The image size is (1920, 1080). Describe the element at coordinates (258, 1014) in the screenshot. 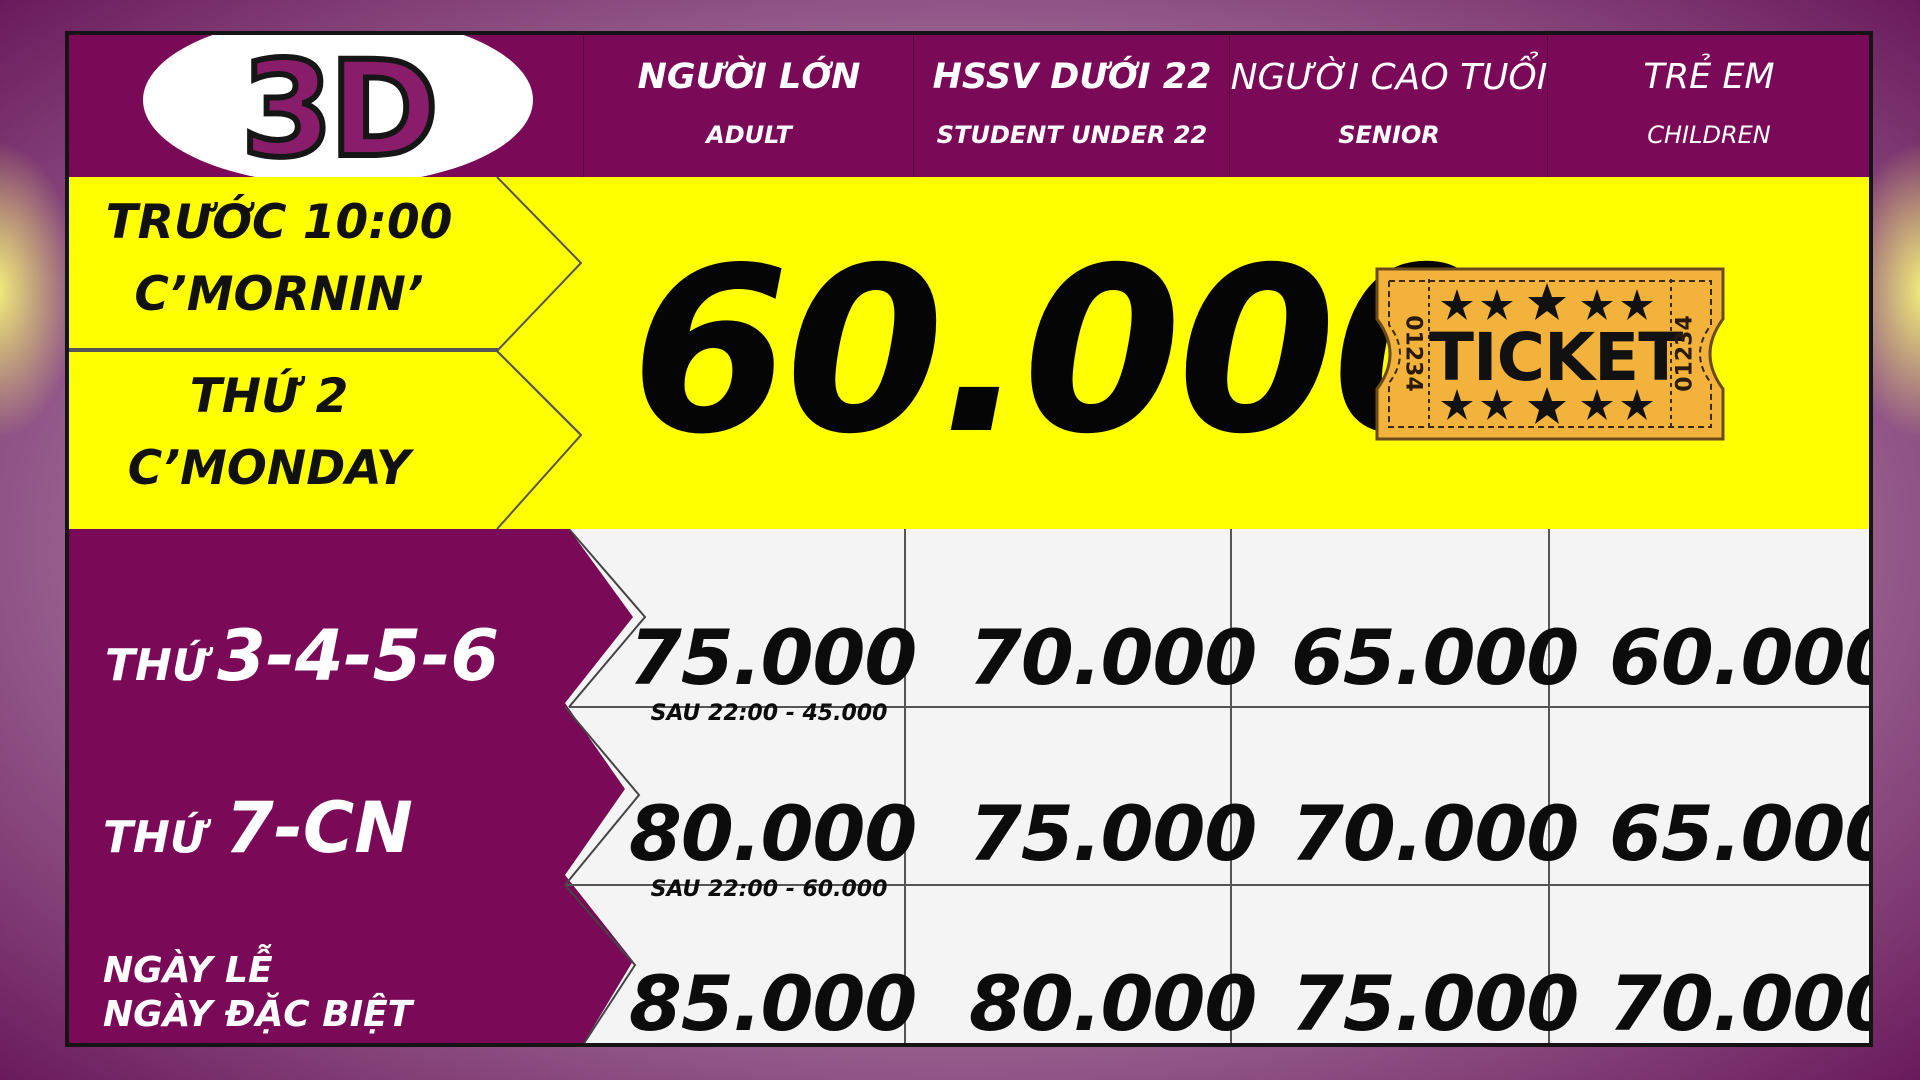

I see `row-holiday-line2: NGÀY ĐẶC BIỆT` at that location.